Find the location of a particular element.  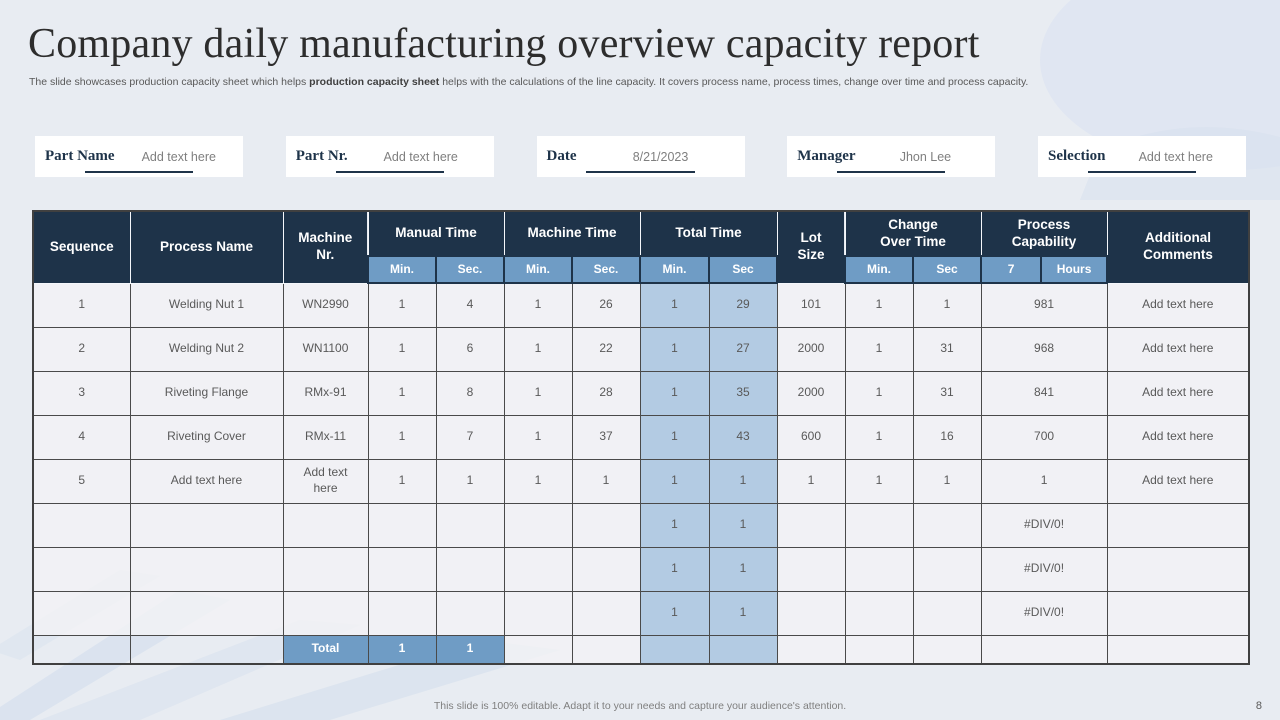

field-part-name-value: Add text here is located at coordinates (178, 156).